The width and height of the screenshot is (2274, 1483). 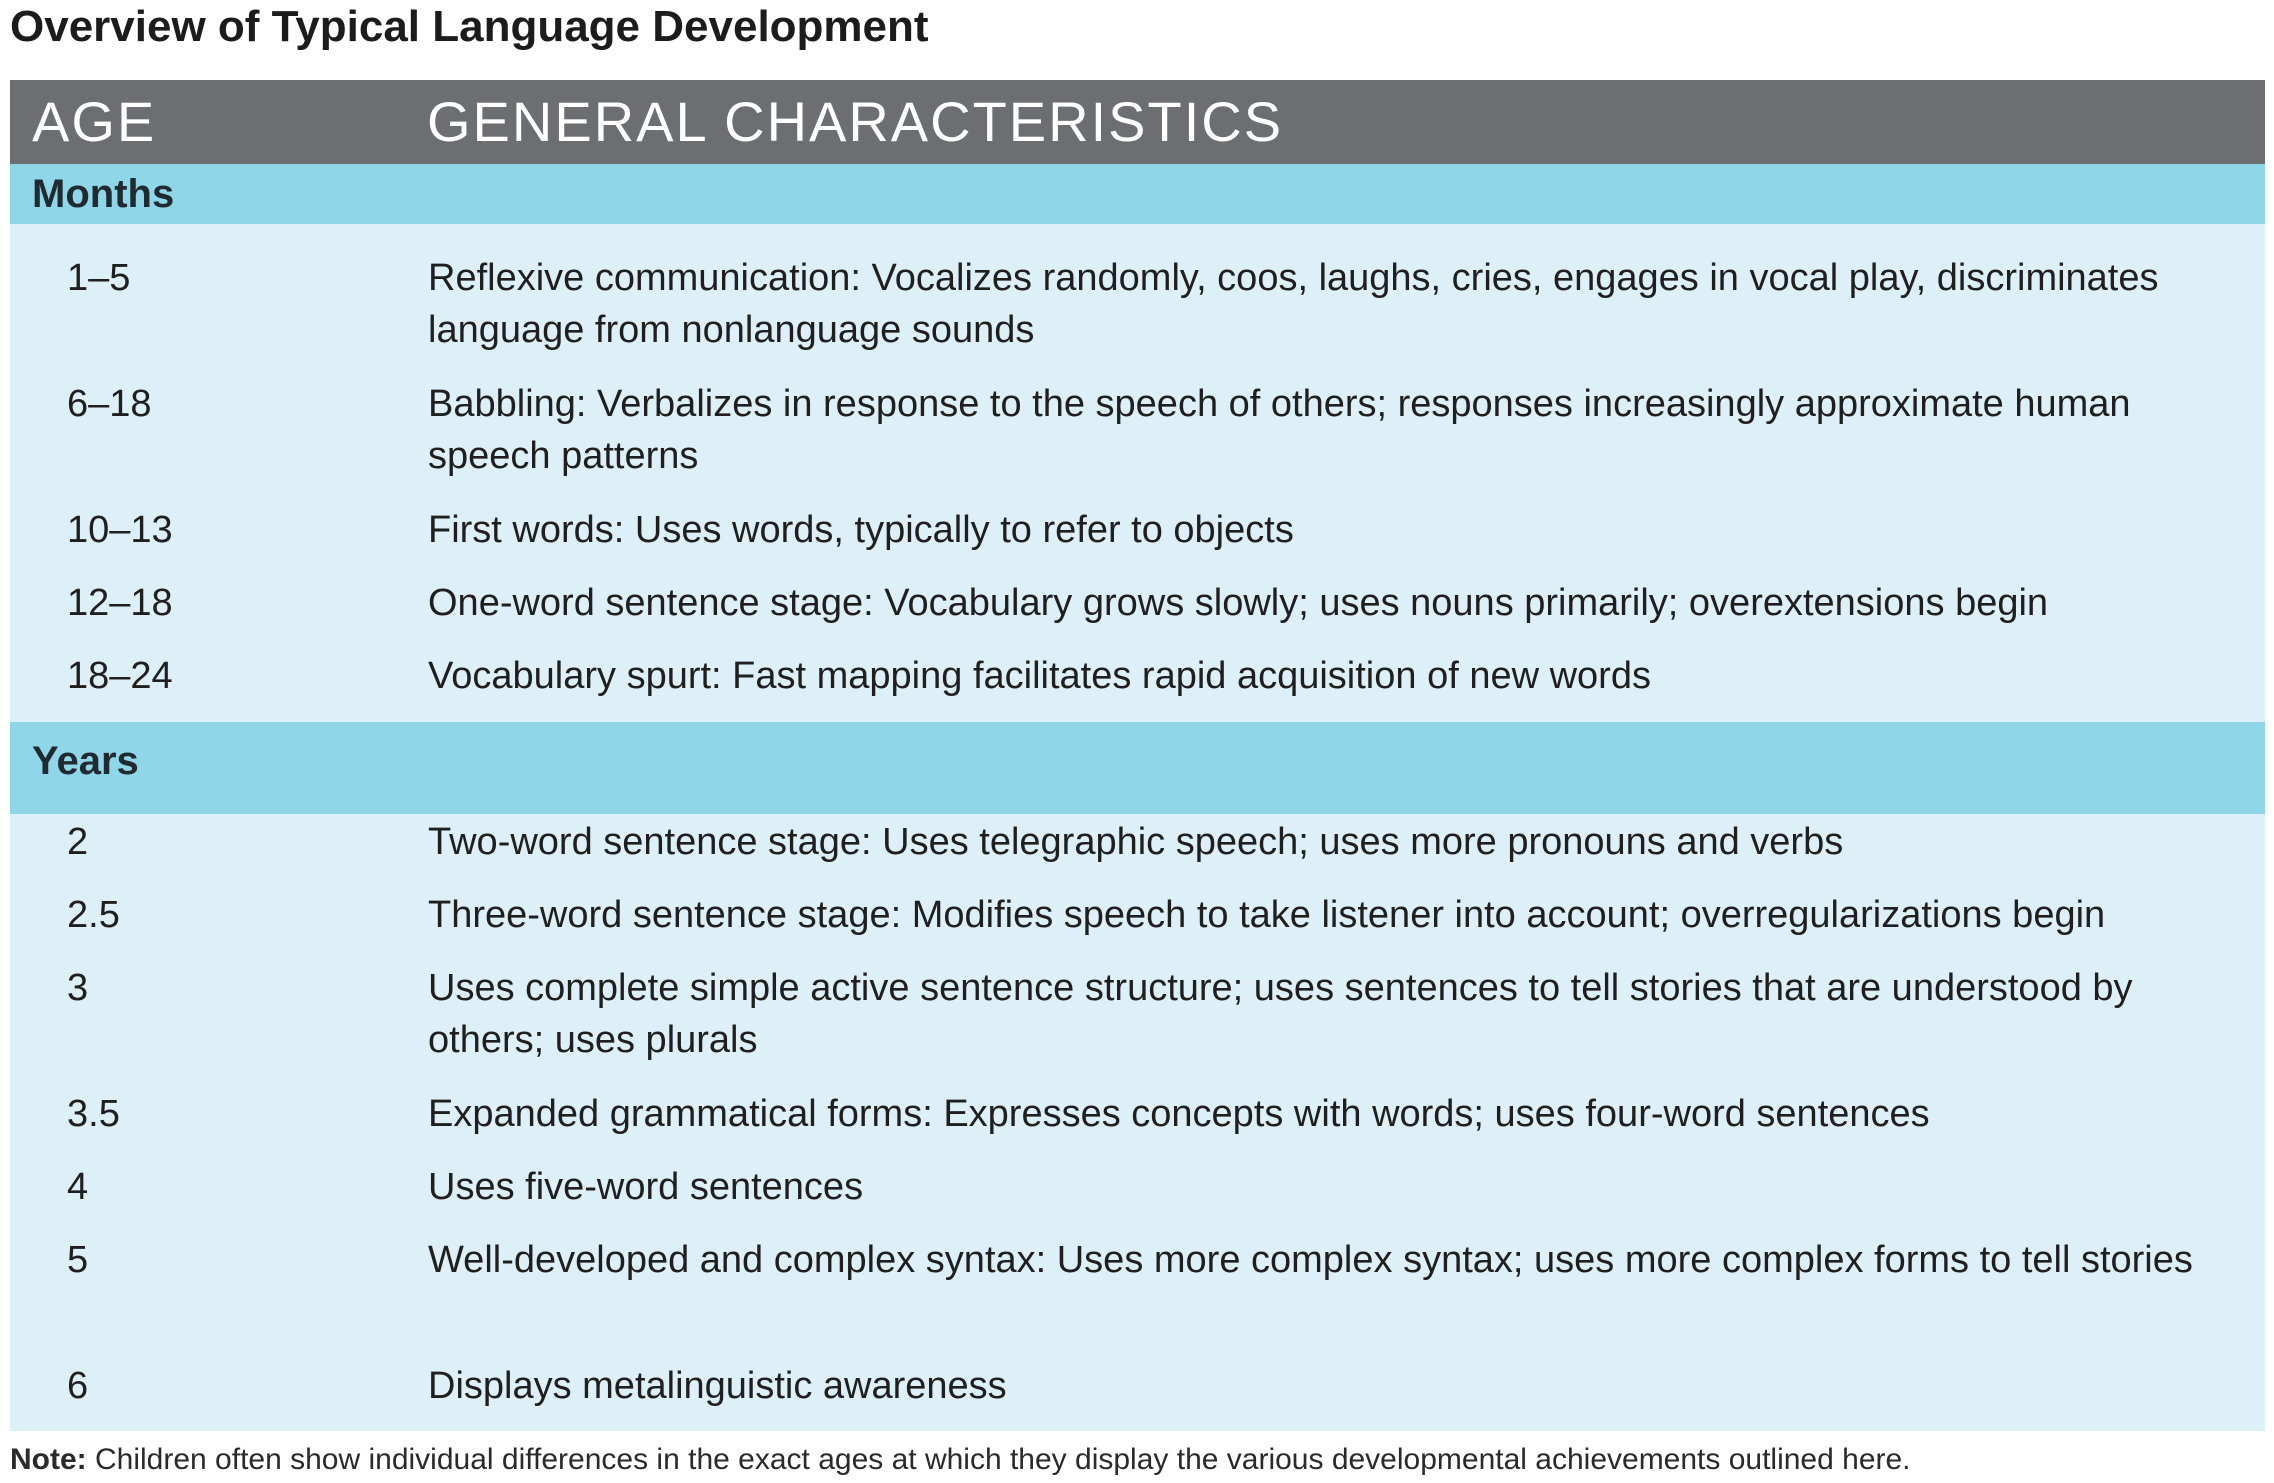 What do you see at coordinates (120, 530) in the screenshot?
I see `age-cell: 10–13` at bounding box center [120, 530].